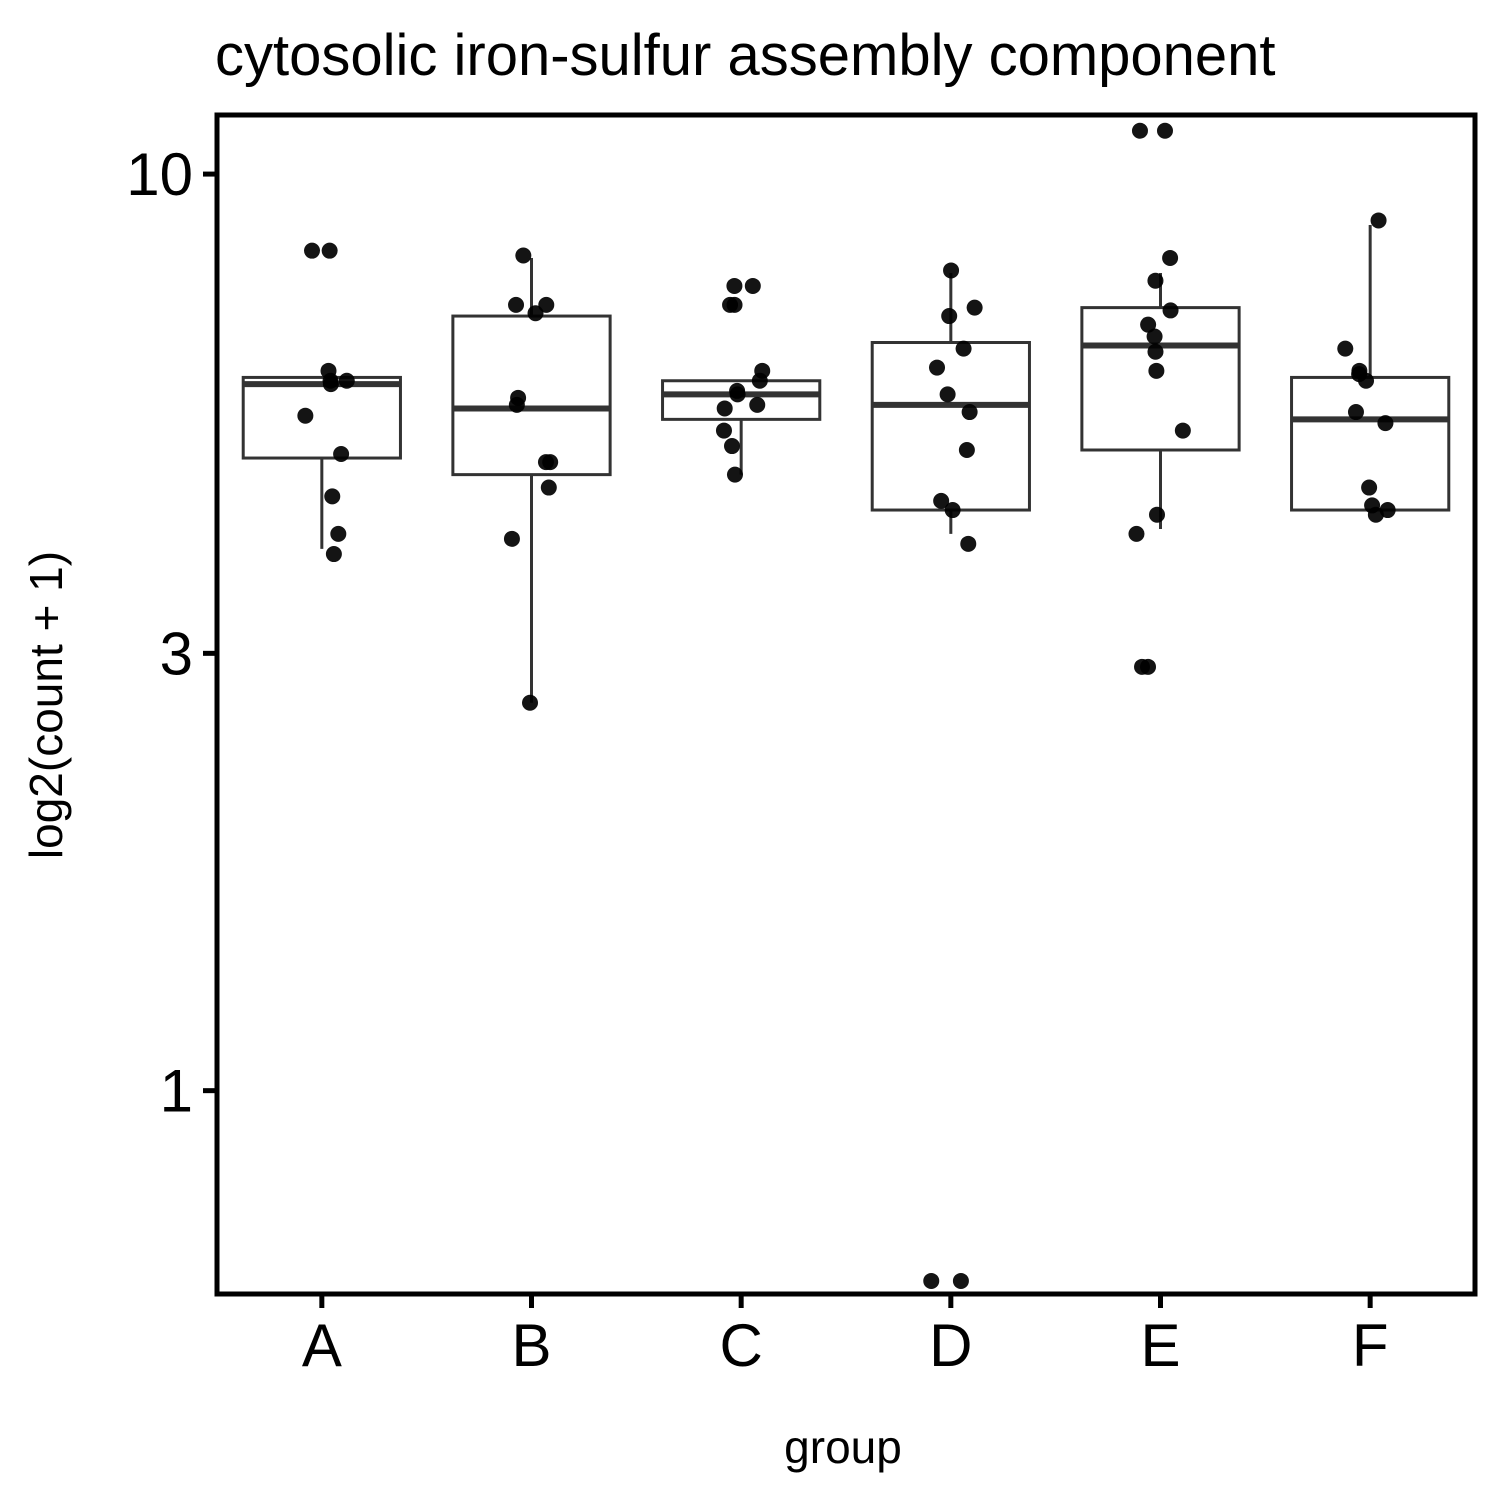 This screenshot has width=1500, height=1500. I want to click on points-C, so click(743, 380).